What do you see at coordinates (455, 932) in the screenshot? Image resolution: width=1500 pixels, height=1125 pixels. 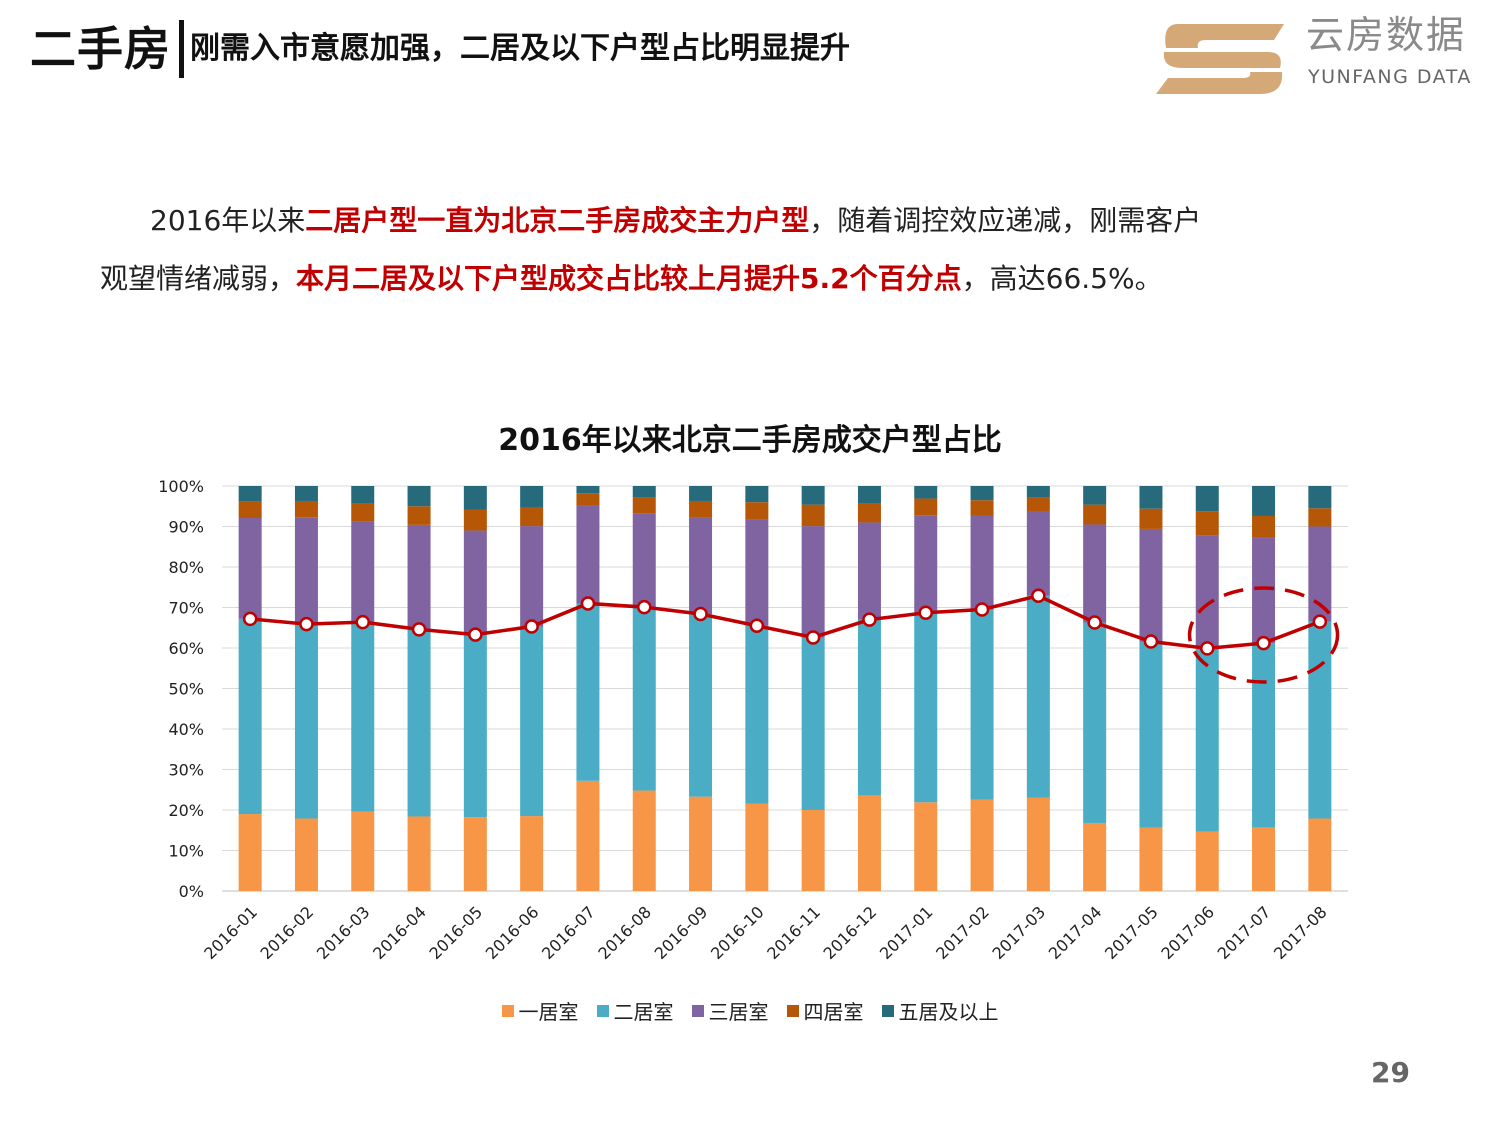 I see `x-tick-label: 2016-05` at bounding box center [455, 932].